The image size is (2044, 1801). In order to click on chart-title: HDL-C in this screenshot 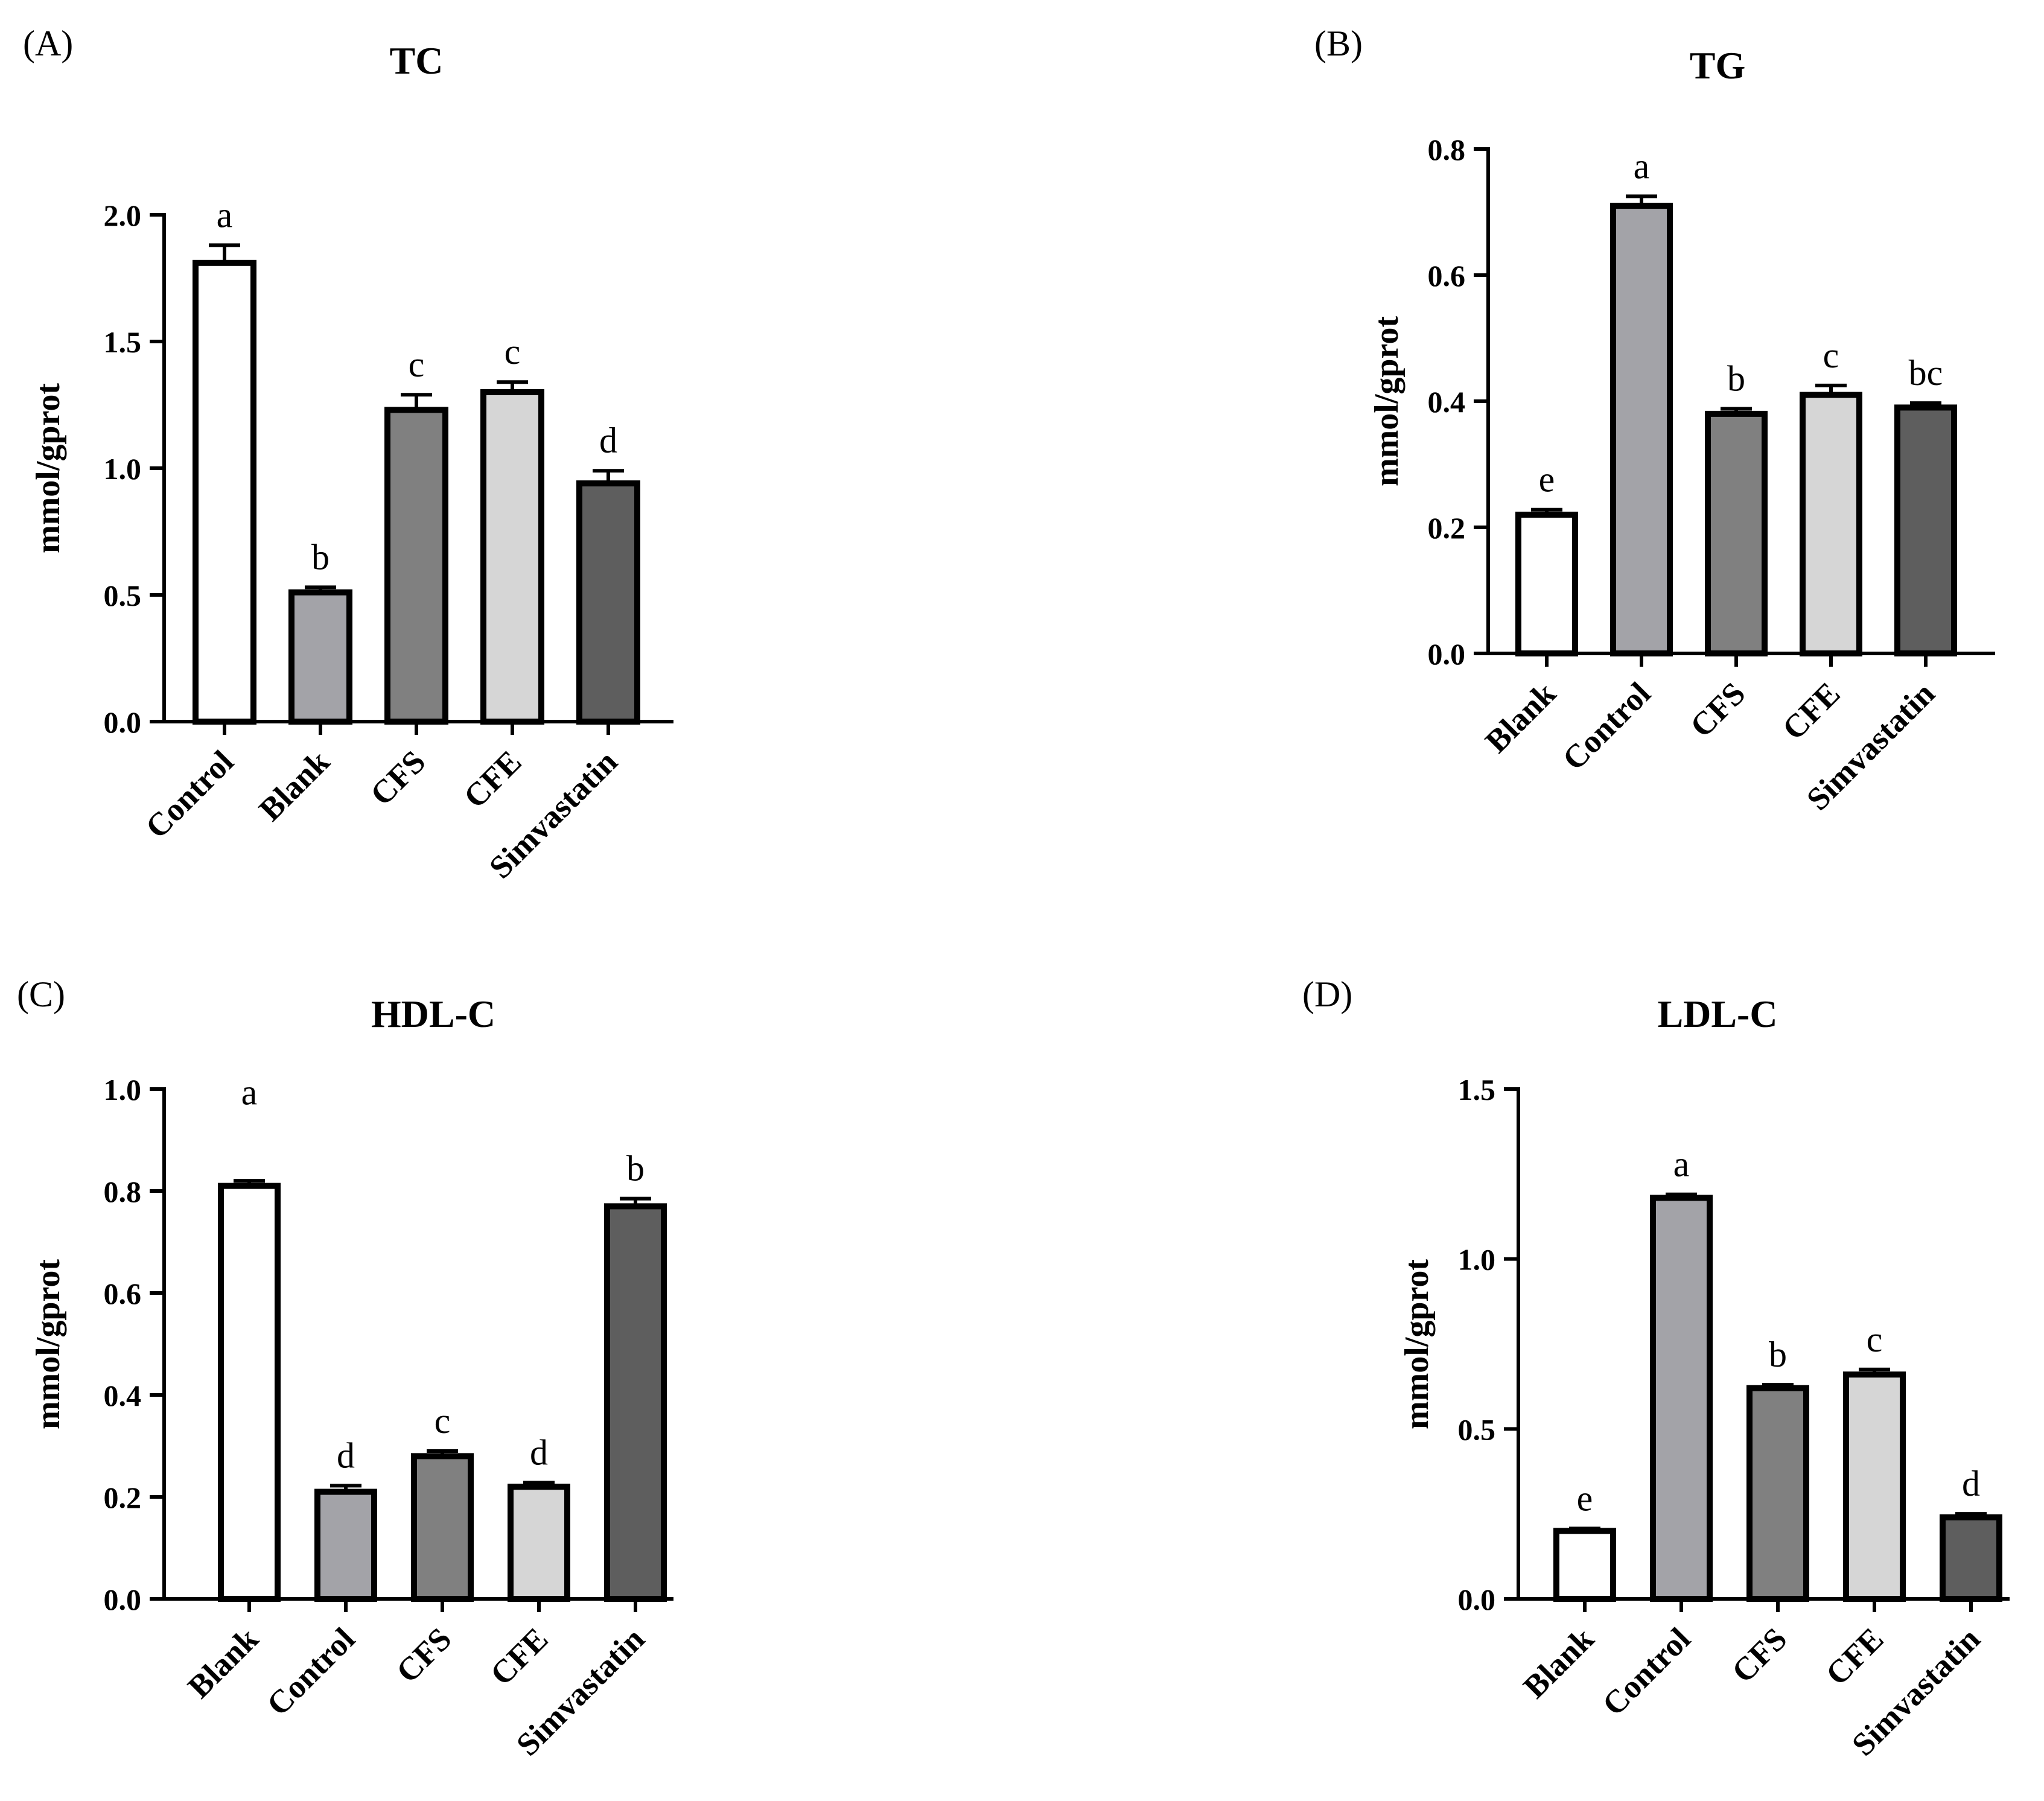, I will do `click(433, 1014)`.